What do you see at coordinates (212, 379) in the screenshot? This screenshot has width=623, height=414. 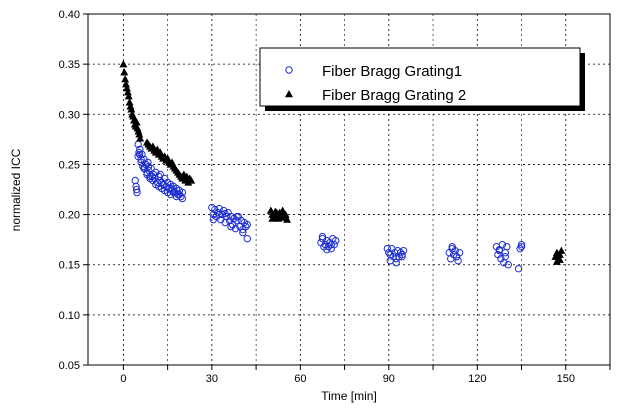 I see `x-tick-label: 30` at bounding box center [212, 379].